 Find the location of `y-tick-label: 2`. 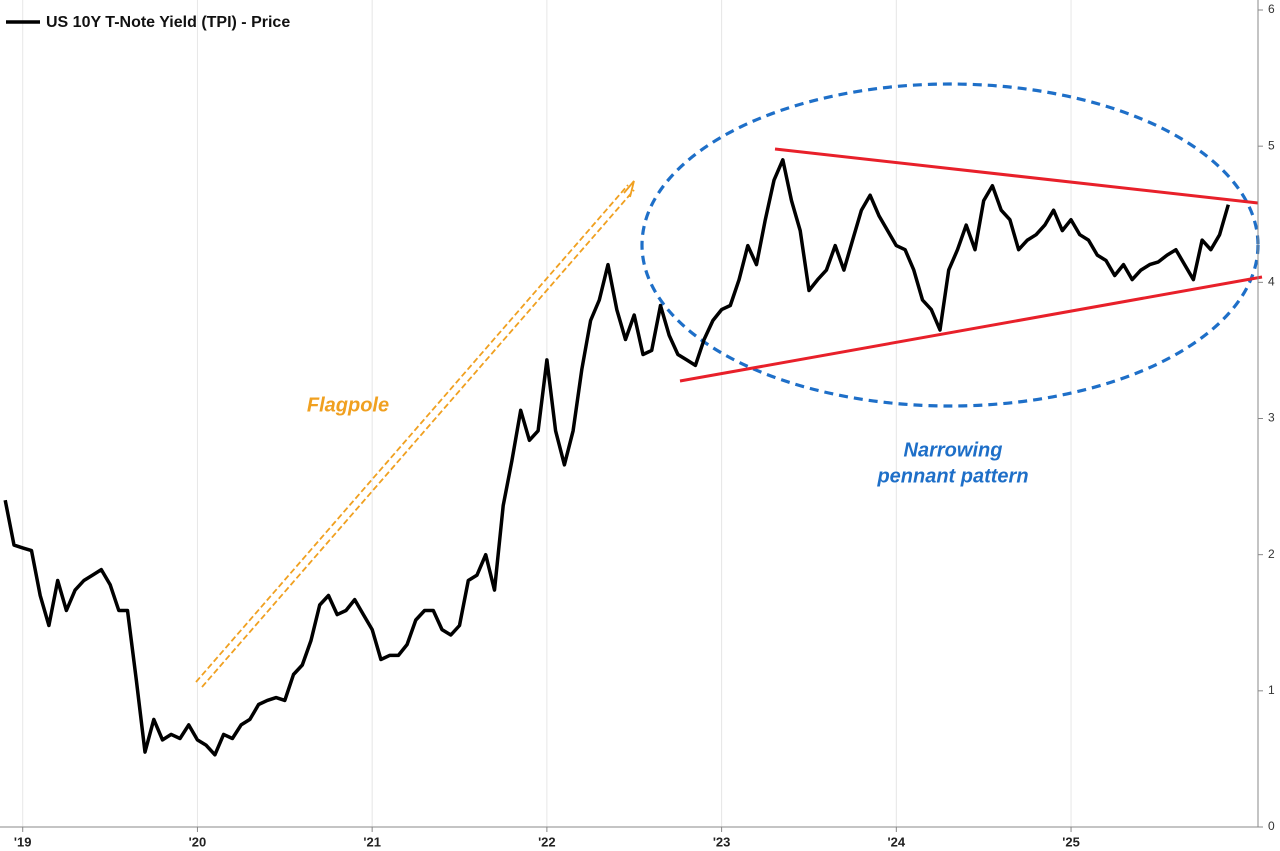

y-tick-label: 2 is located at coordinates (1271, 554).